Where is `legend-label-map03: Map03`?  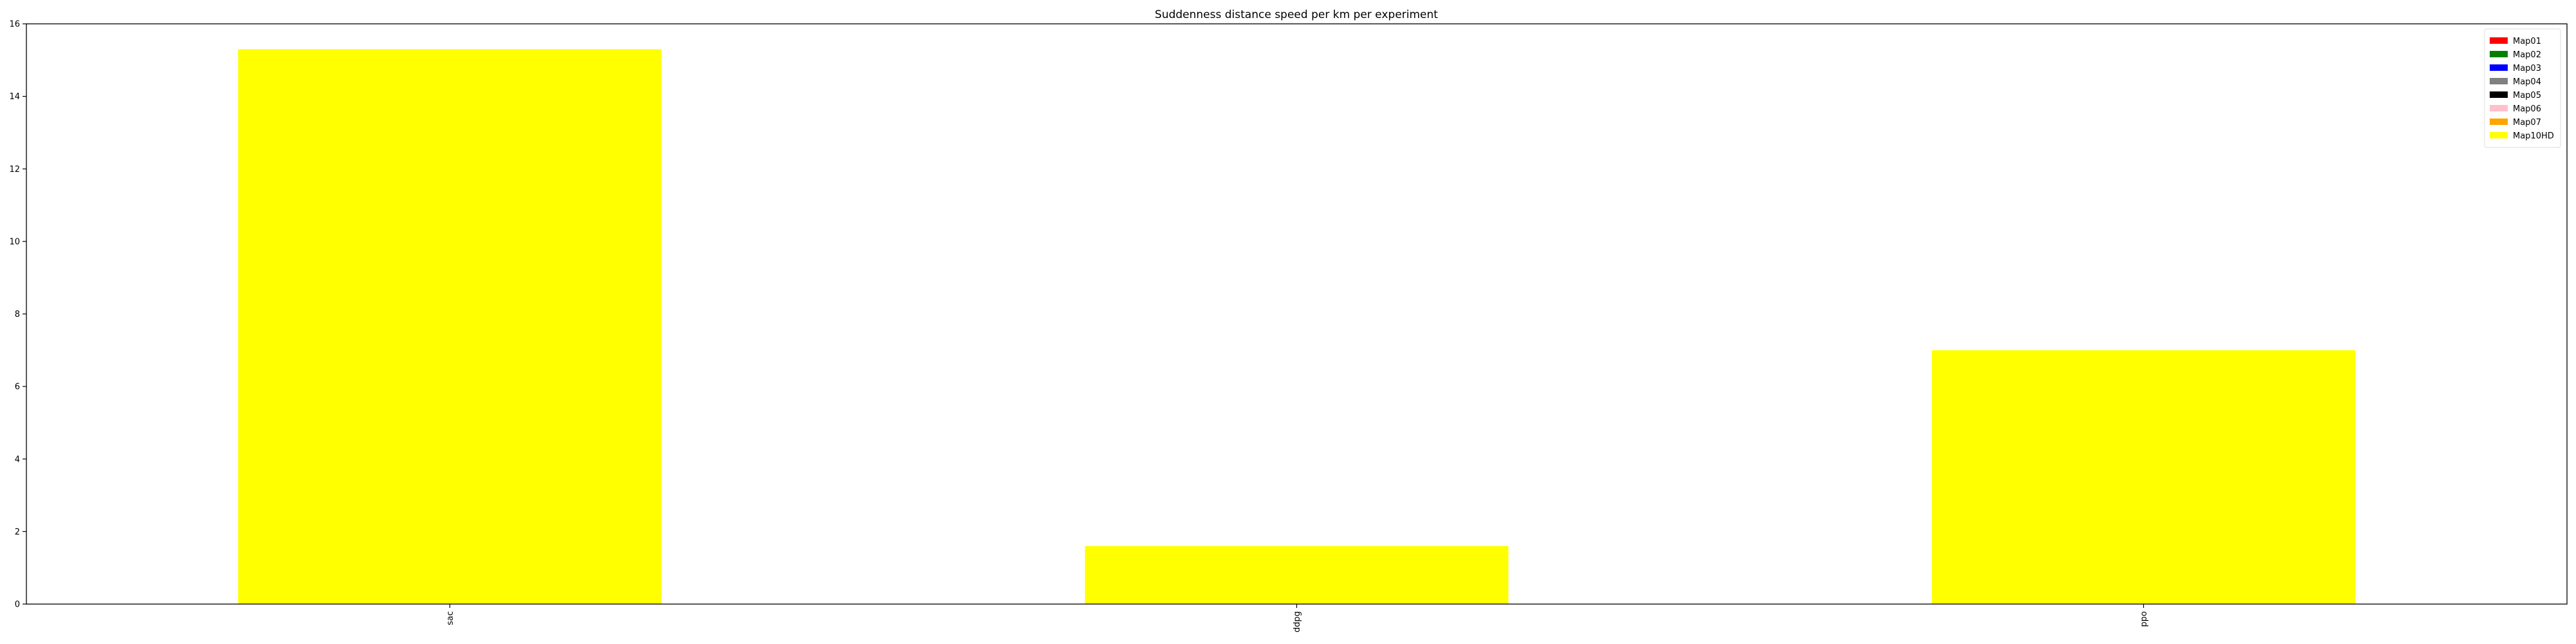
legend-label-map03: Map03 is located at coordinates (2527, 68).